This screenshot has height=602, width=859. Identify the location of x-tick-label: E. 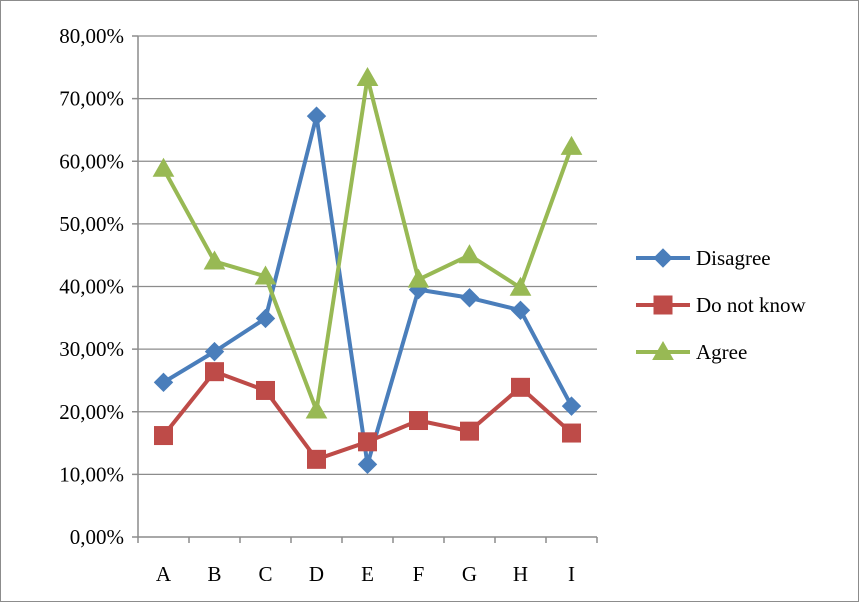
(367, 574).